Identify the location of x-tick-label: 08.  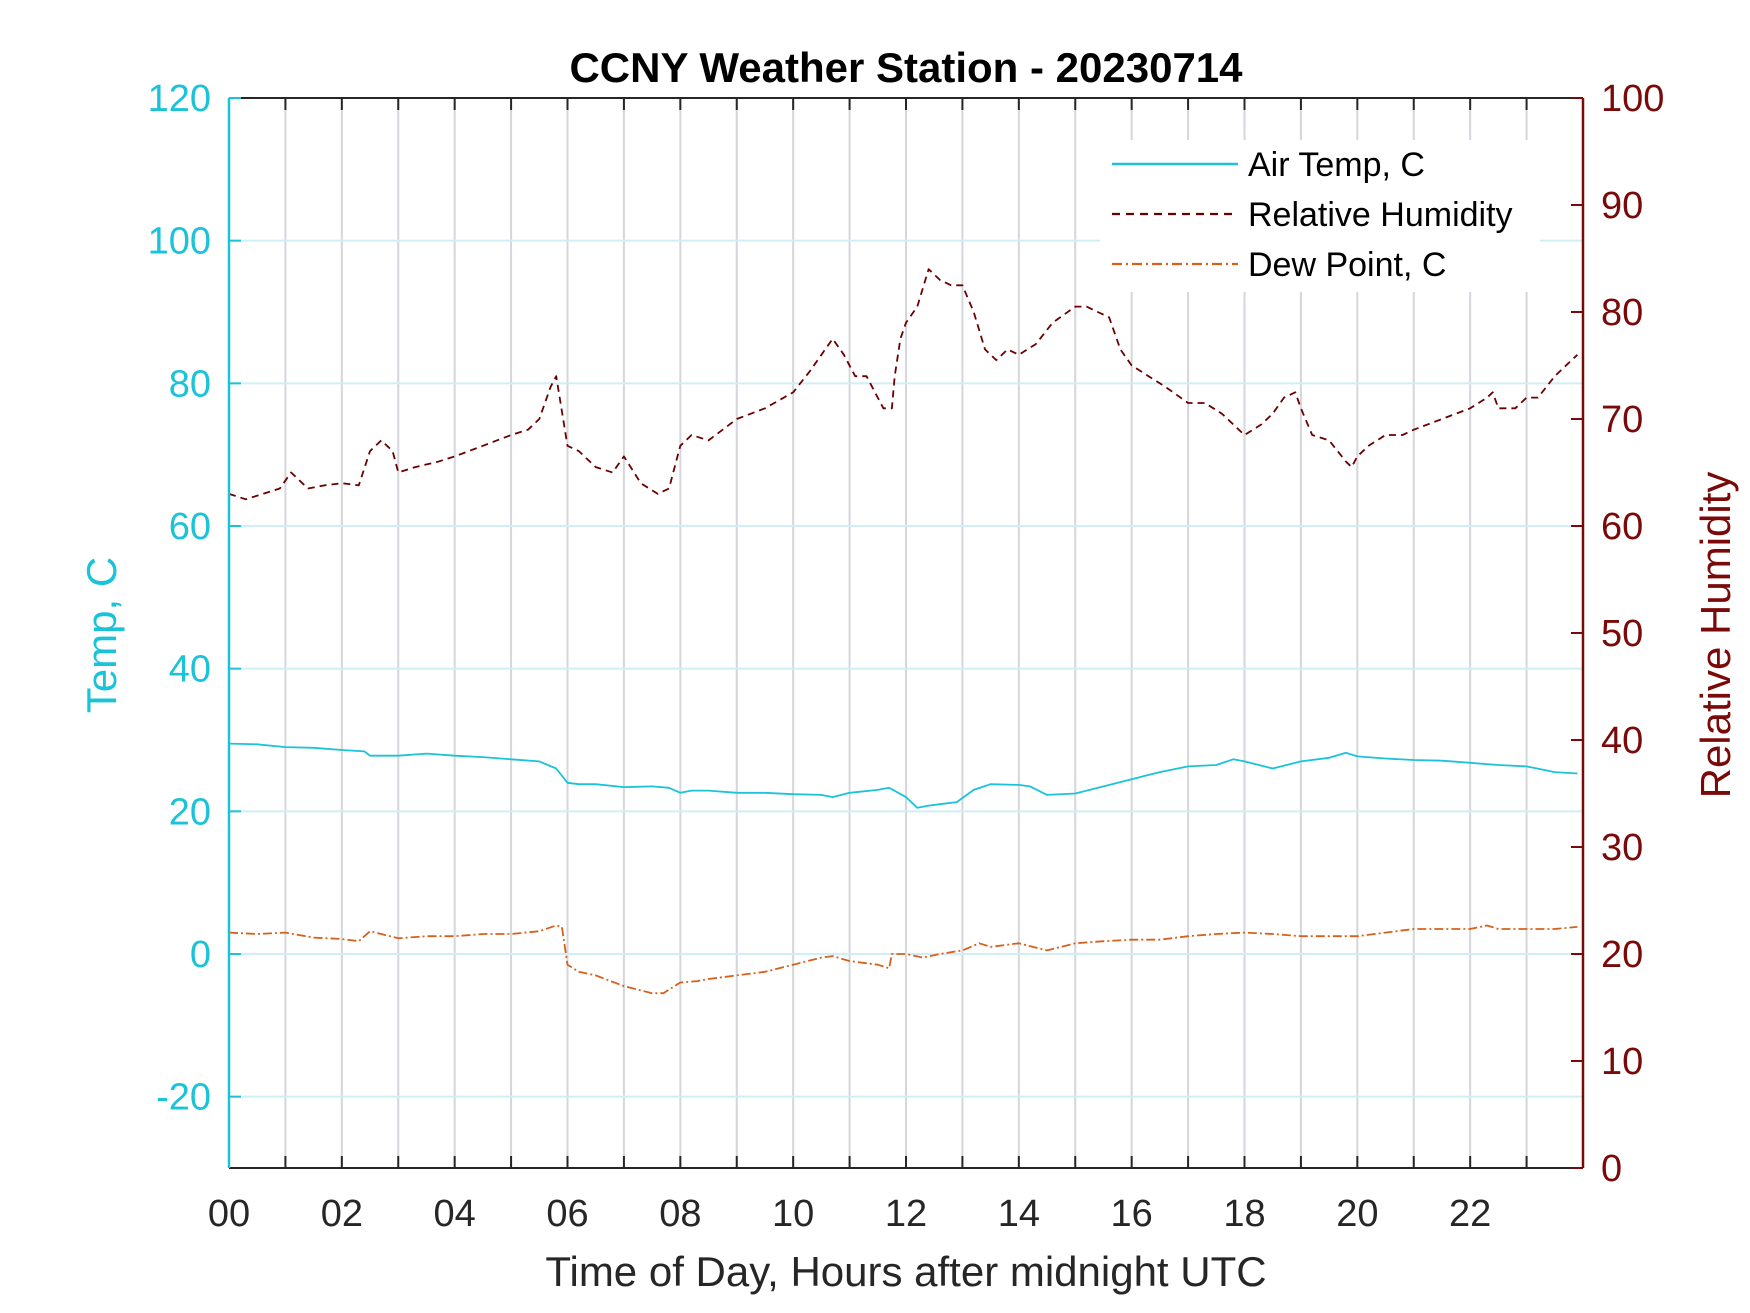
(680, 1214).